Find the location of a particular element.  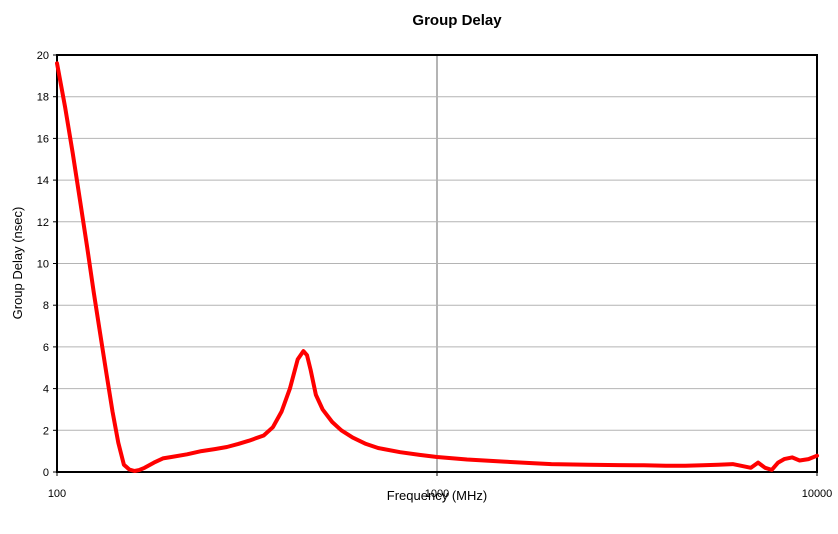

y-axis-label: Group Delay (nsec) is located at coordinates (17, 263).